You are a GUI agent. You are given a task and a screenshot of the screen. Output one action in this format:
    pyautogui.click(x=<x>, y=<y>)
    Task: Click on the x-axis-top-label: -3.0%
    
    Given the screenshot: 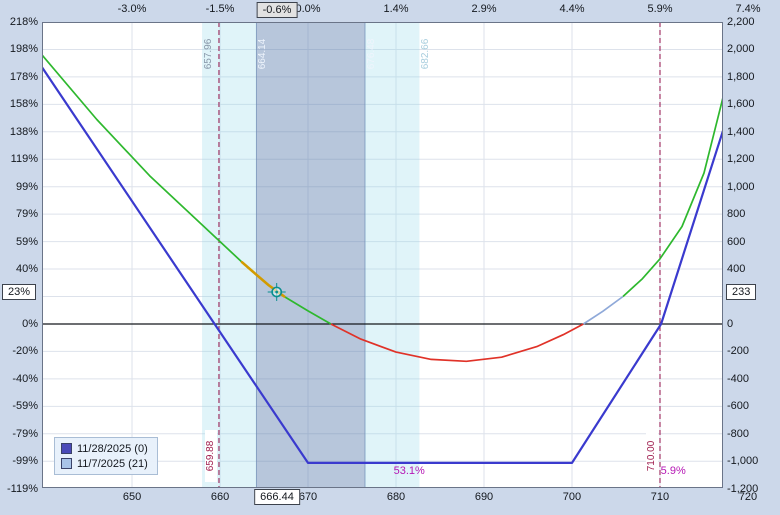 What is the action you would take?
    pyautogui.click(x=132, y=9)
    